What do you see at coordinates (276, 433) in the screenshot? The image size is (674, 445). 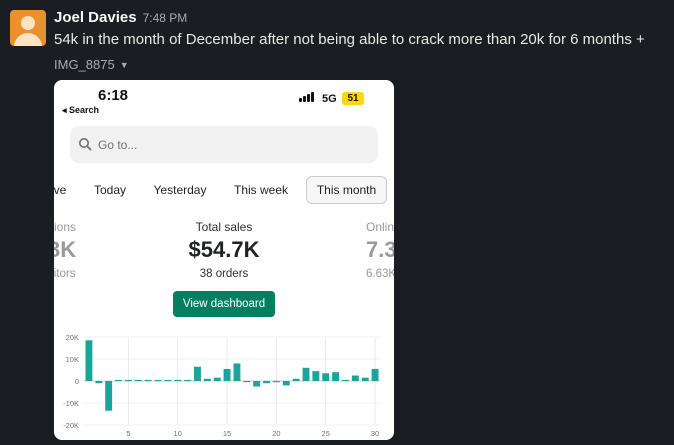 I see `chart-x-tick-label: 20` at bounding box center [276, 433].